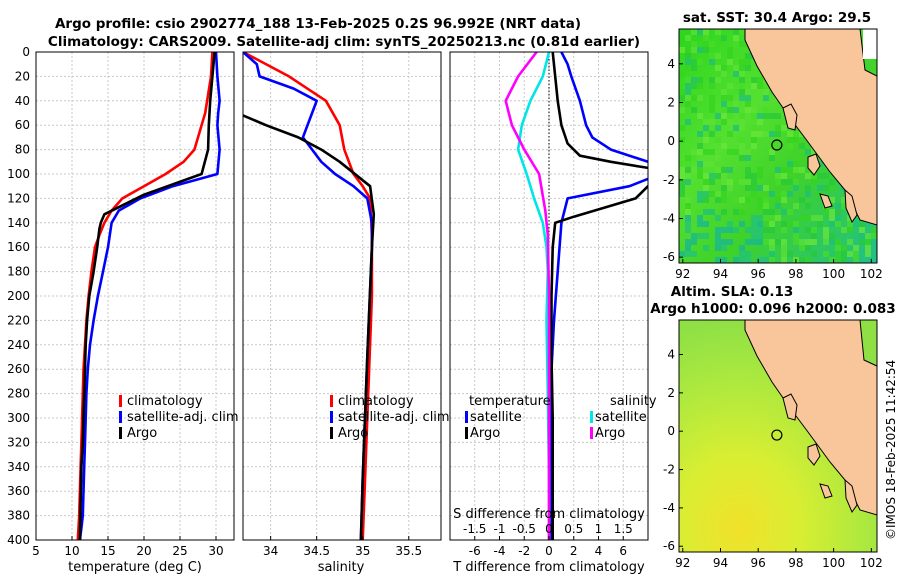  What do you see at coordinates (353, 433) in the screenshot?
I see `legend-label-argo: Argo` at bounding box center [353, 433].